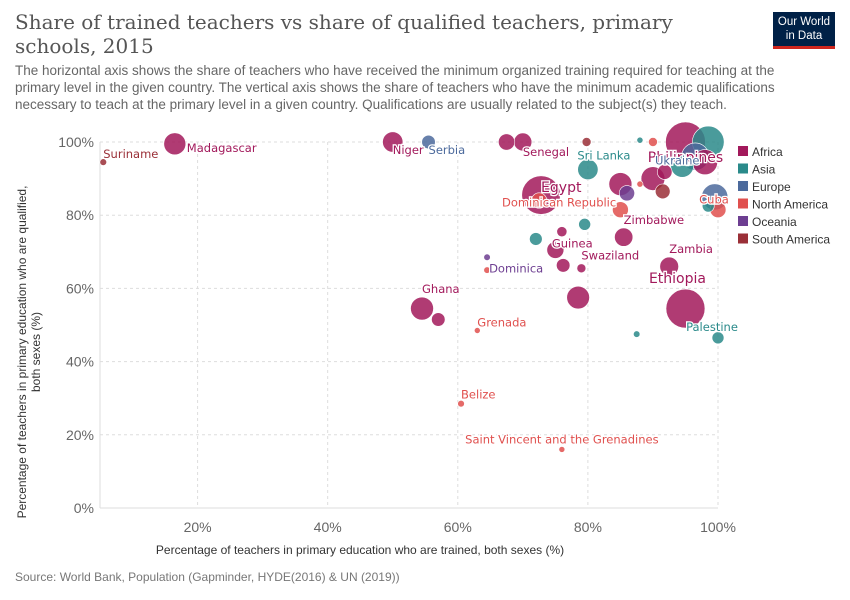 The height and width of the screenshot is (600, 850). I want to click on owid-logo: Our World in Data, so click(804, 30).